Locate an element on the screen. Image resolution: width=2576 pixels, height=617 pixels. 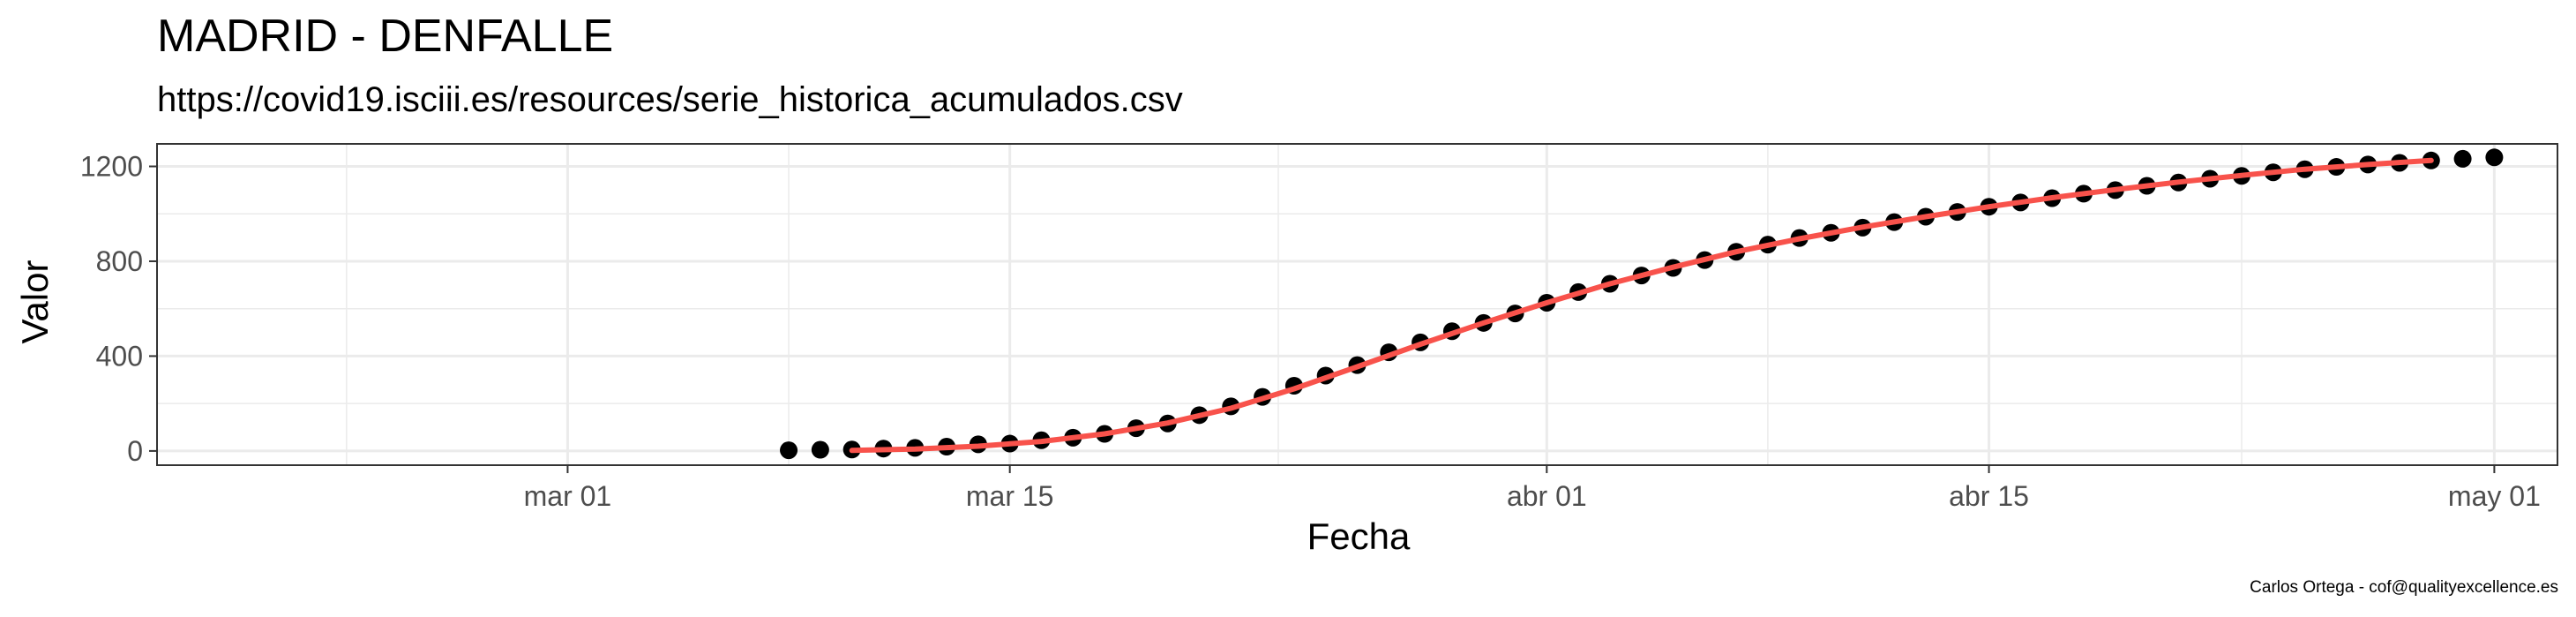
x-tick-label: abr 01 is located at coordinates (1547, 496).